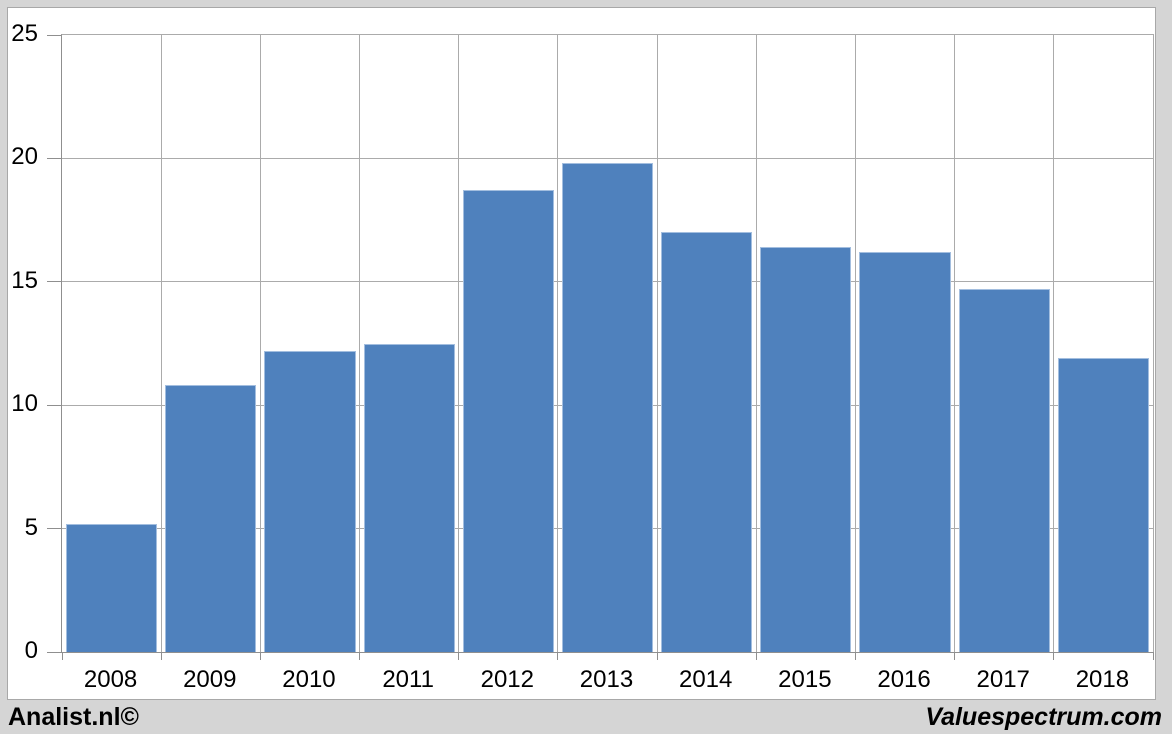  Describe the element at coordinates (705, 679) in the screenshot. I see `x-axis-label-2014: 2014` at that location.